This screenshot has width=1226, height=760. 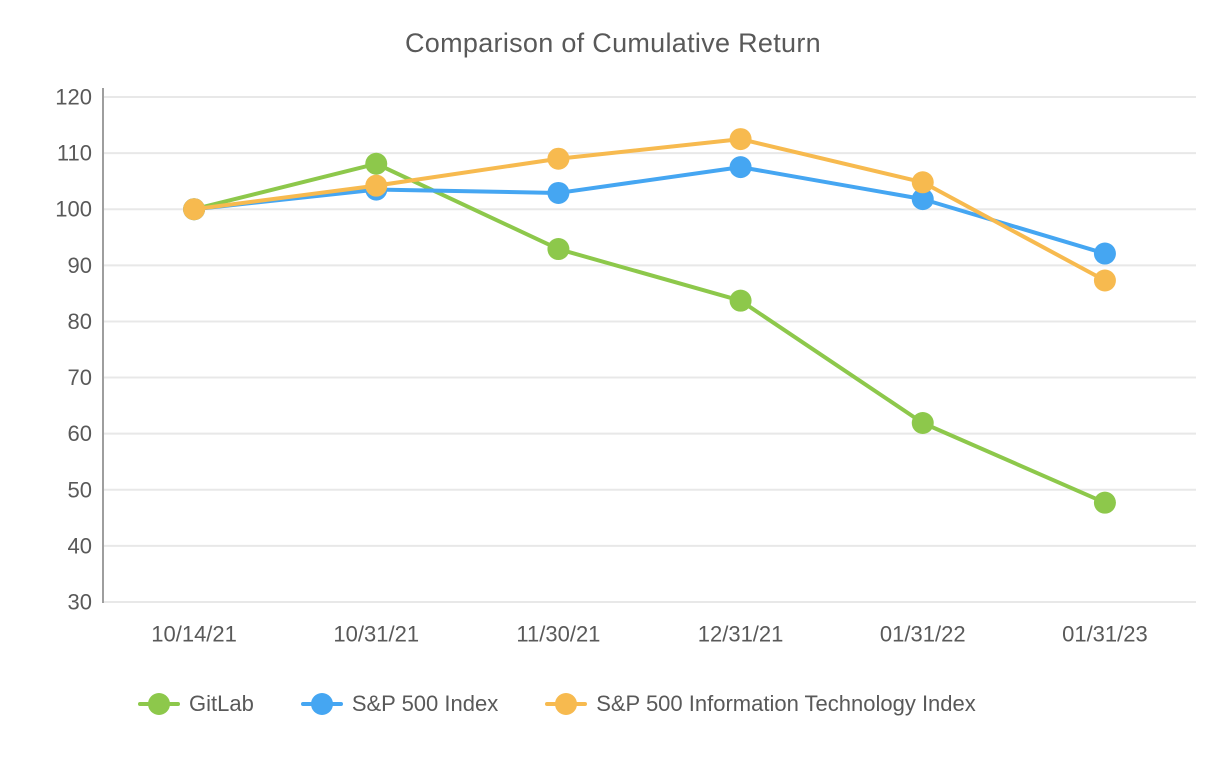 I want to click on legend-marker-sp500-it-icon, so click(x=566, y=704).